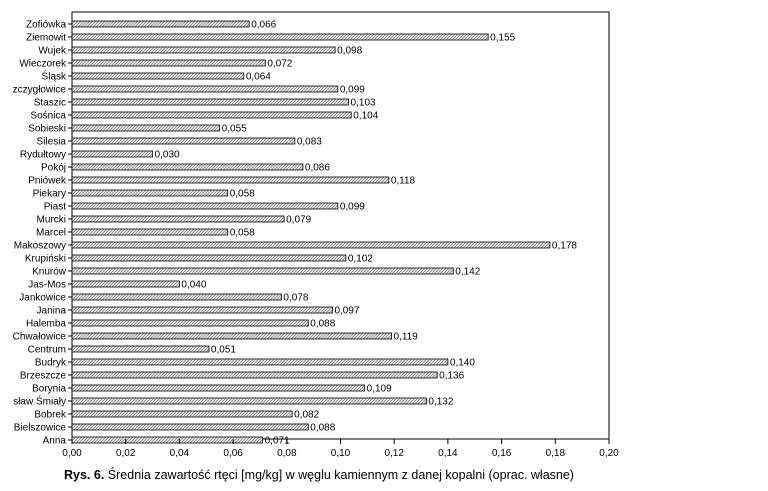 Image resolution: width=768 pixels, height=491 pixels. I want to click on value-label: 0,102, so click(360, 259).